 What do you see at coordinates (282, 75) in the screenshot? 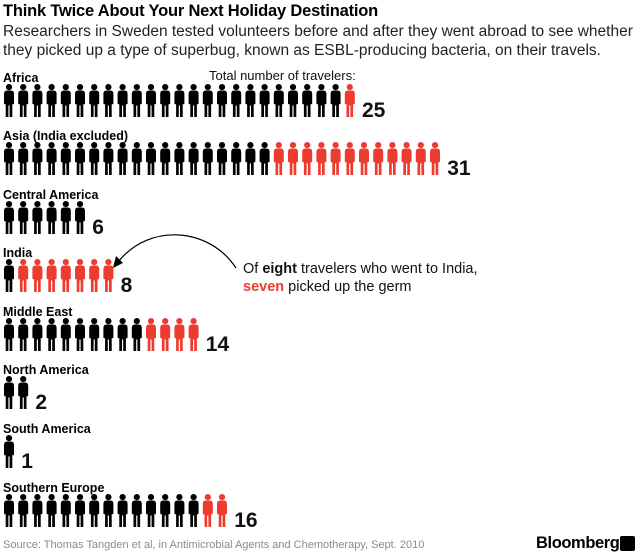
I see `legend-caption: Total number of travelers:` at bounding box center [282, 75].